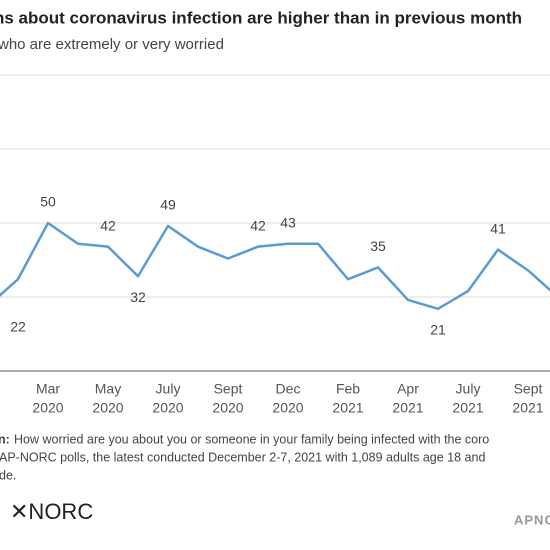 This screenshot has height=550, width=550. I want to click on value-label: 49, so click(168, 205).